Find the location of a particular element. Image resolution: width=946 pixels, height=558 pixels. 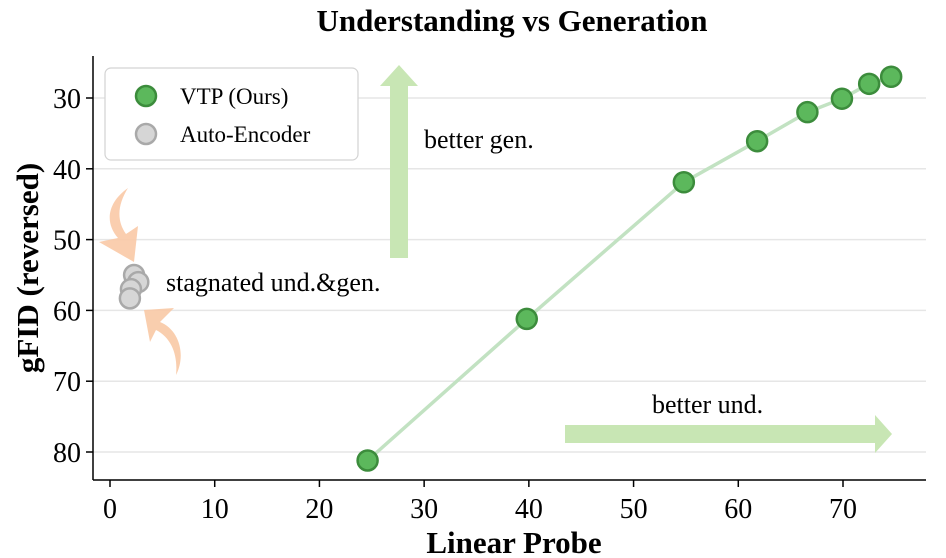

legend-label-auto-encoder: Auto-Encoder is located at coordinates (245, 134).